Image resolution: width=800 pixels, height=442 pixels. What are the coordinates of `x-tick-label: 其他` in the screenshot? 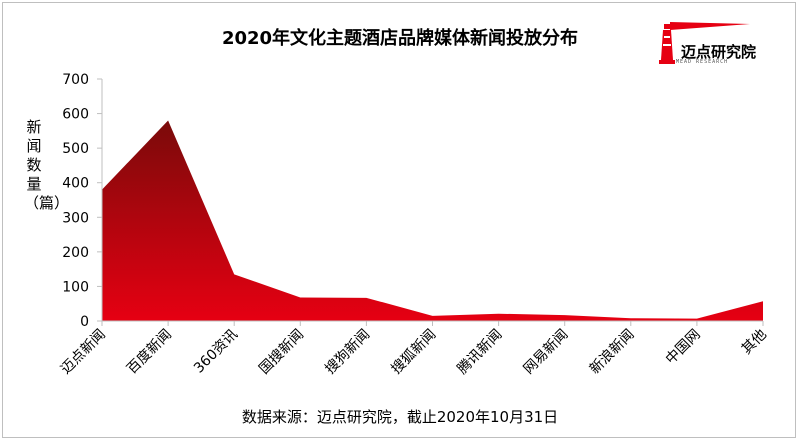 It's located at (754, 342).